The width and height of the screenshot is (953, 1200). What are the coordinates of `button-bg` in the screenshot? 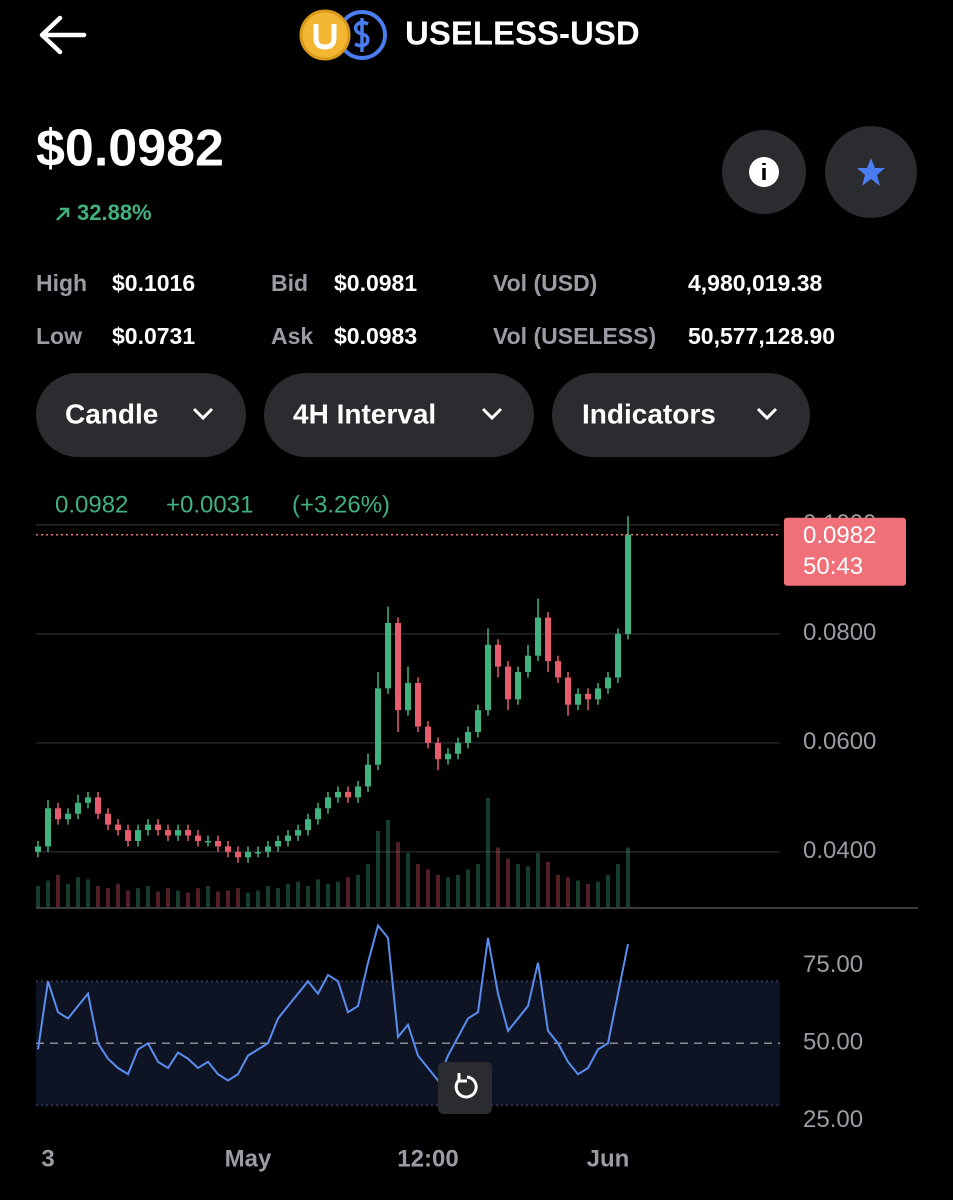 It's located at (141, 415).